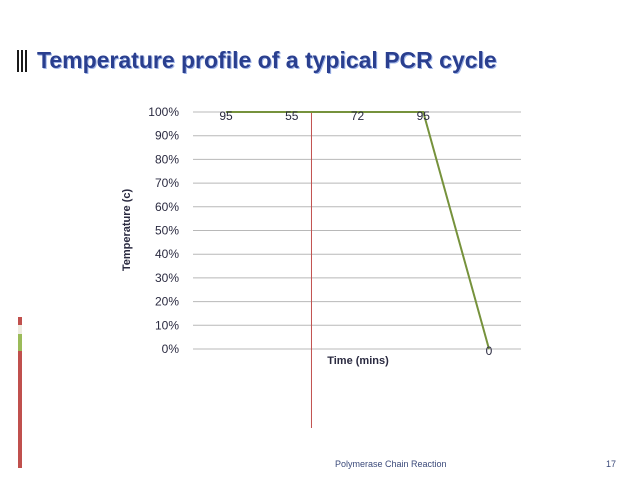  What do you see at coordinates (167, 325) in the screenshot?
I see `y-tick-label: 10%` at bounding box center [167, 325].